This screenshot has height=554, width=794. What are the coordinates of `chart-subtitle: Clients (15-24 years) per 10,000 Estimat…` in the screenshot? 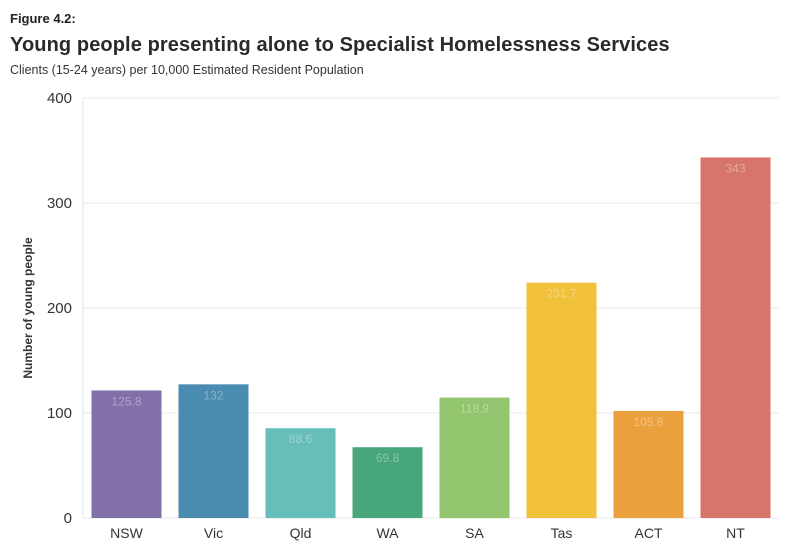 It's located at (187, 70).